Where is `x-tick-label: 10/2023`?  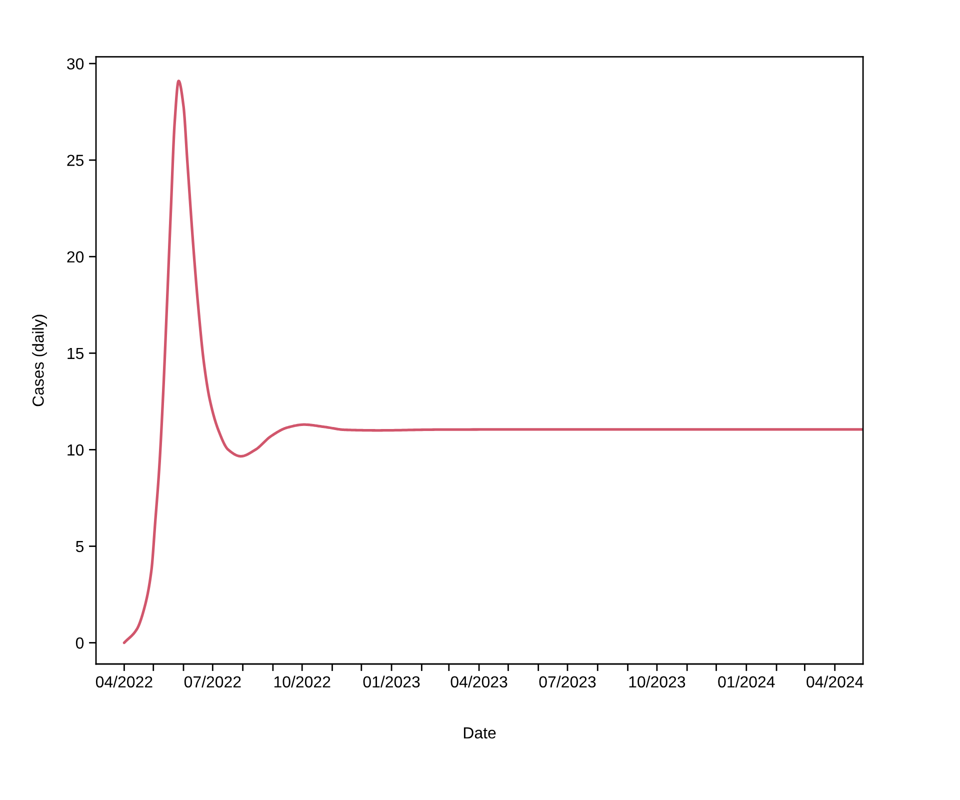
x-tick-label: 10/2023 is located at coordinates (657, 682).